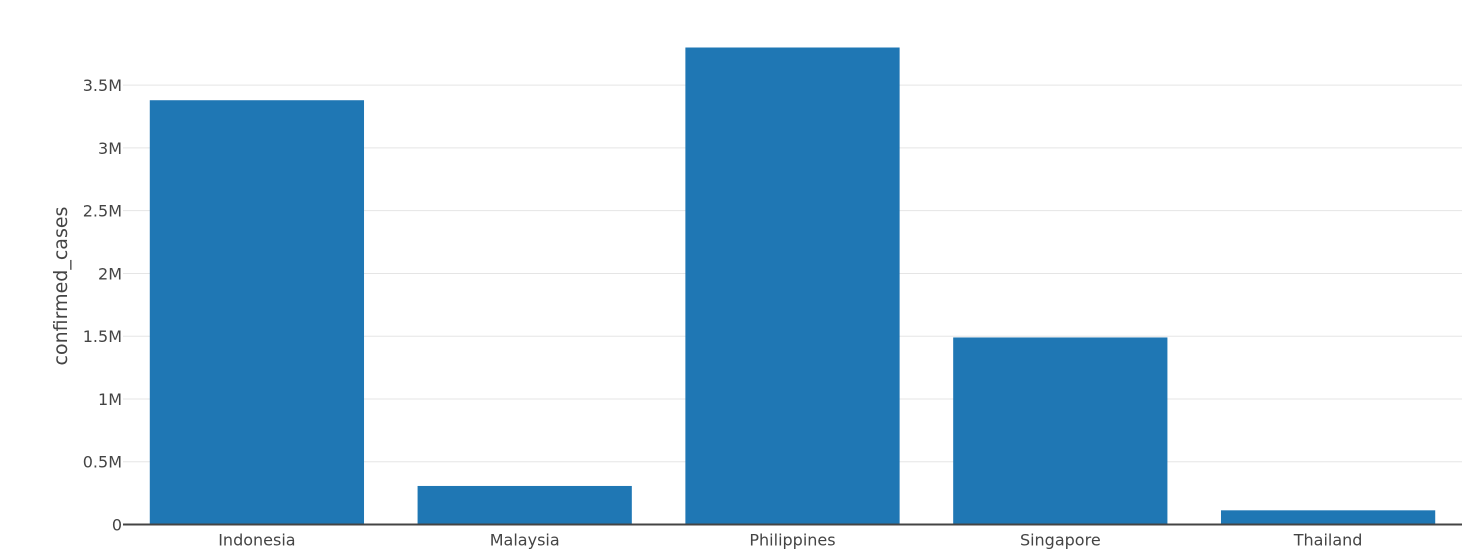  What do you see at coordinates (117, 525) in the screenshot?
I see `y-tick-label: 0` at bounding box center [117, 525].